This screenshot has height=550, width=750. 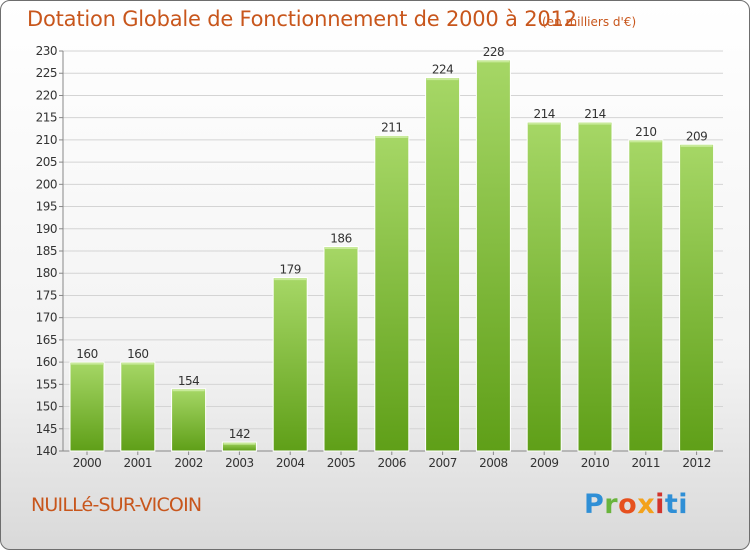 I want to click on bar-value-label: 224, so click(x=442, y=70).